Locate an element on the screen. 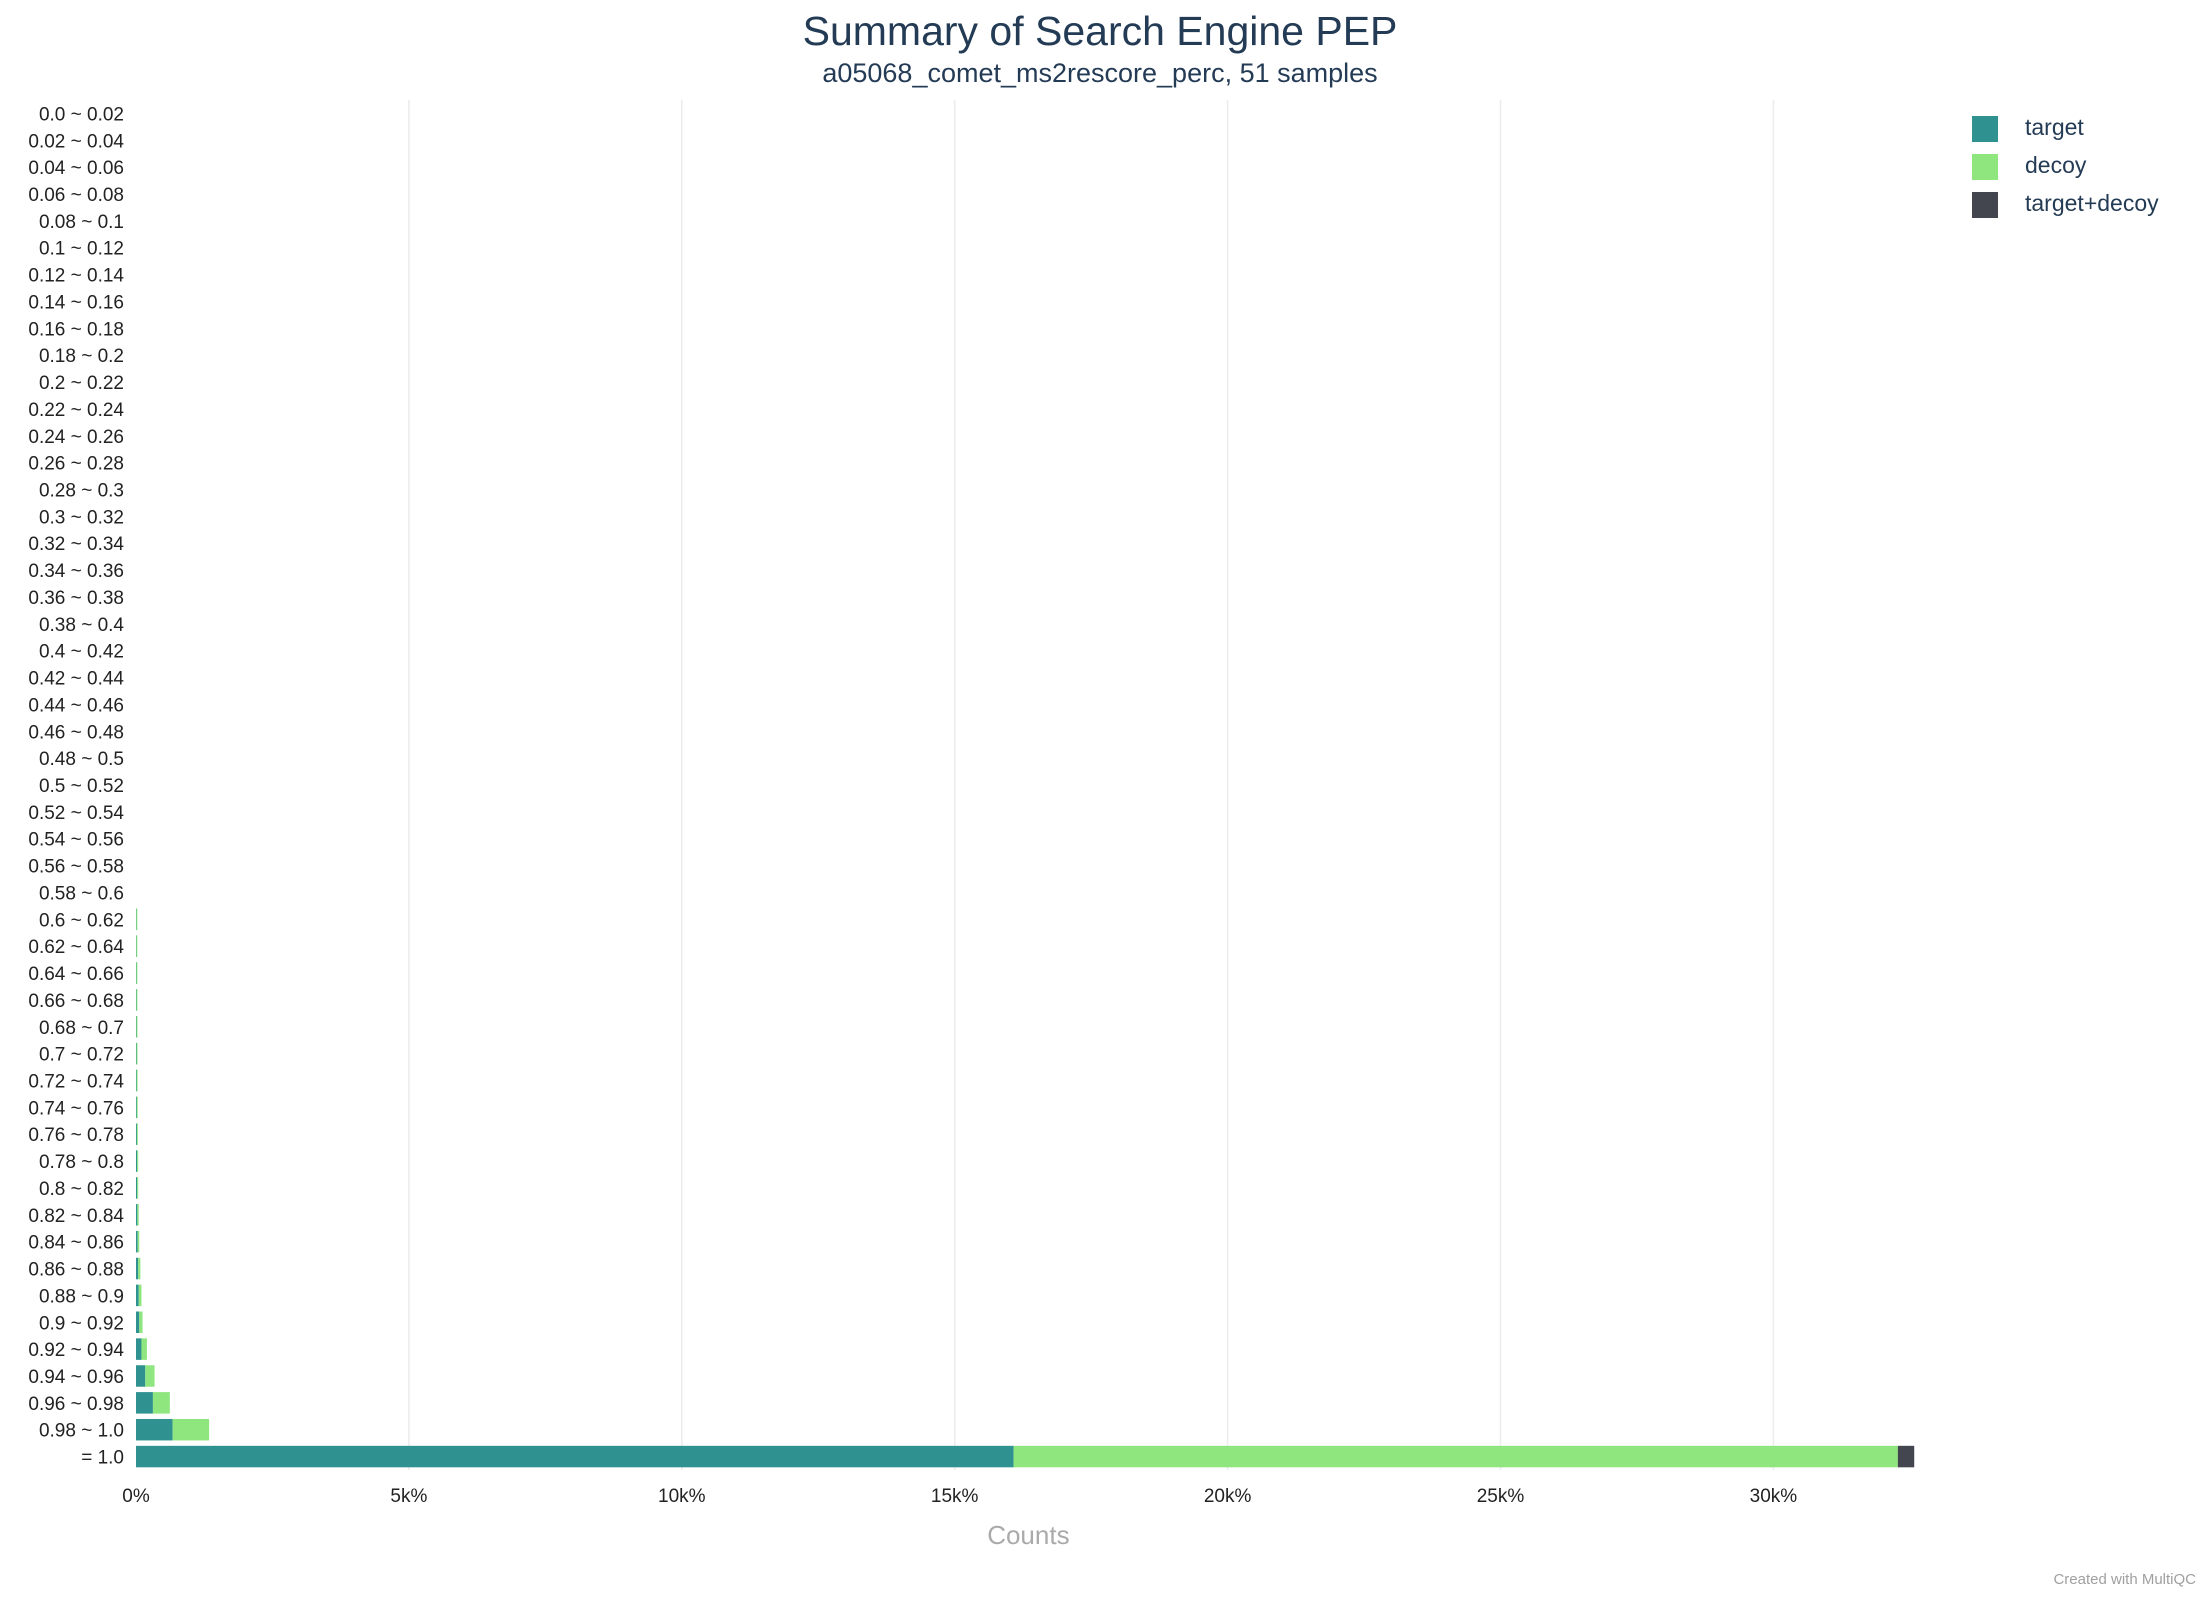  y-tick-label: 0.94 ~ 0.96 is located at coordinates (76, 1377).